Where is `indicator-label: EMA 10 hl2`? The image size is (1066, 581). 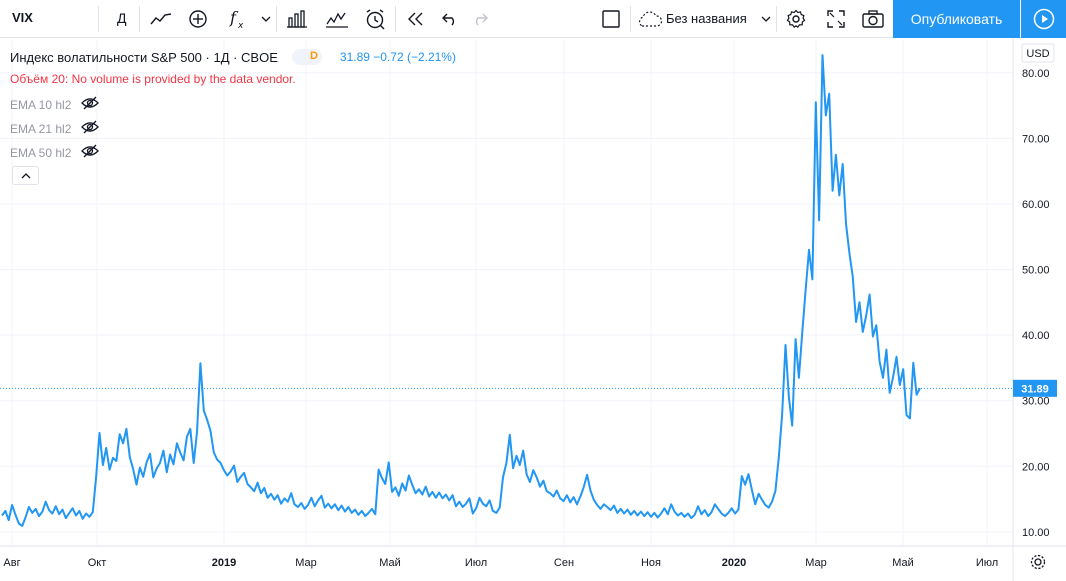 indicator-label: EMA 10 hl2 is located at coordinates (41, 104).